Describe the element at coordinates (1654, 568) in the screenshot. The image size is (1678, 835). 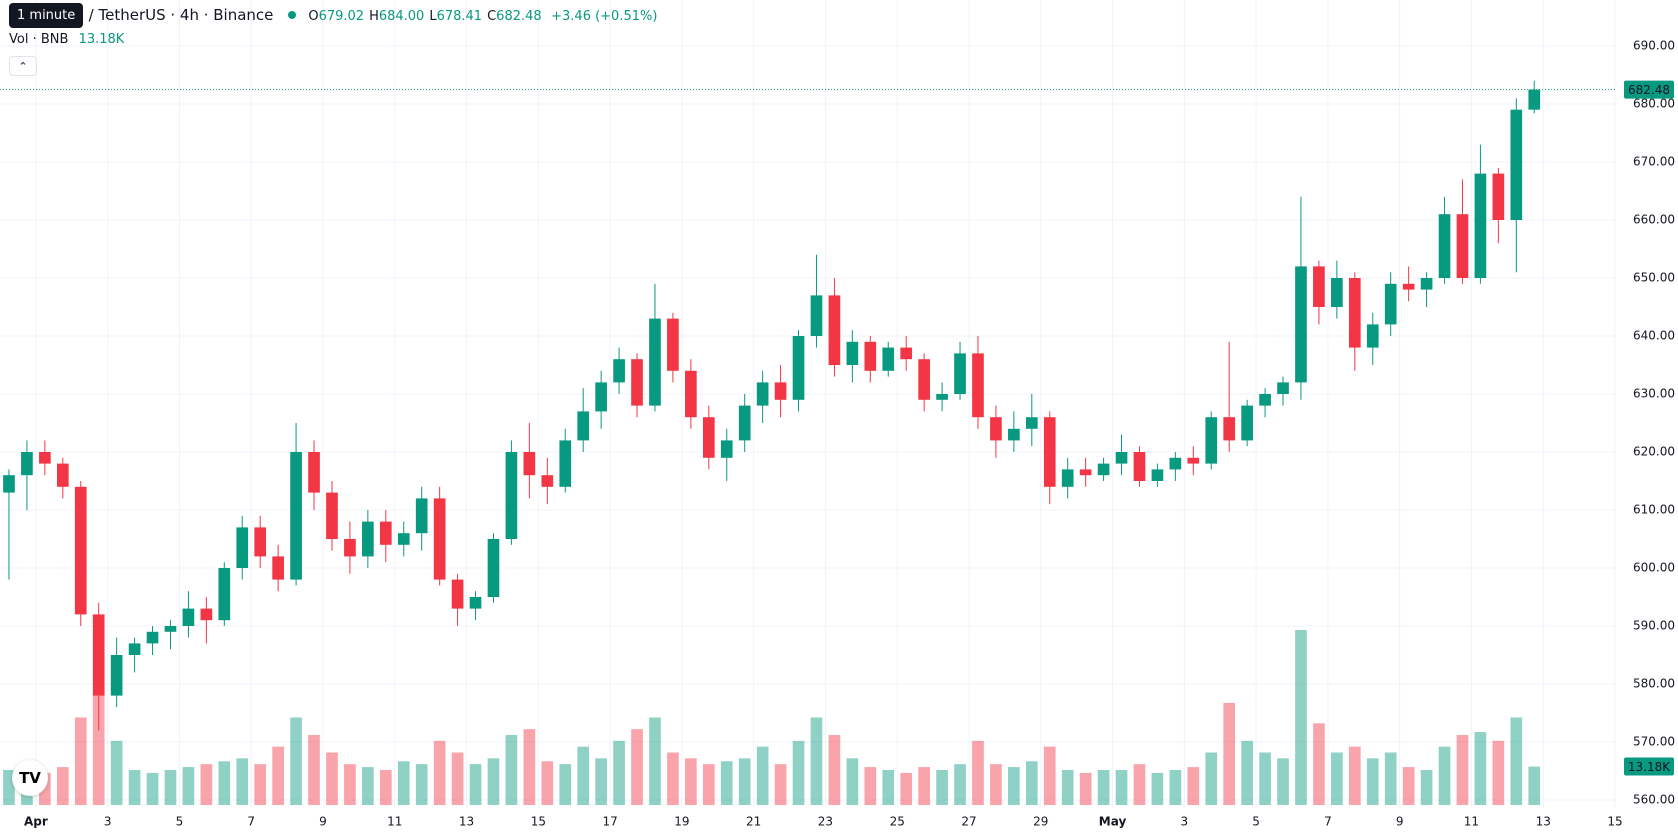
I see `y-tick-label: 600.00` at that location.